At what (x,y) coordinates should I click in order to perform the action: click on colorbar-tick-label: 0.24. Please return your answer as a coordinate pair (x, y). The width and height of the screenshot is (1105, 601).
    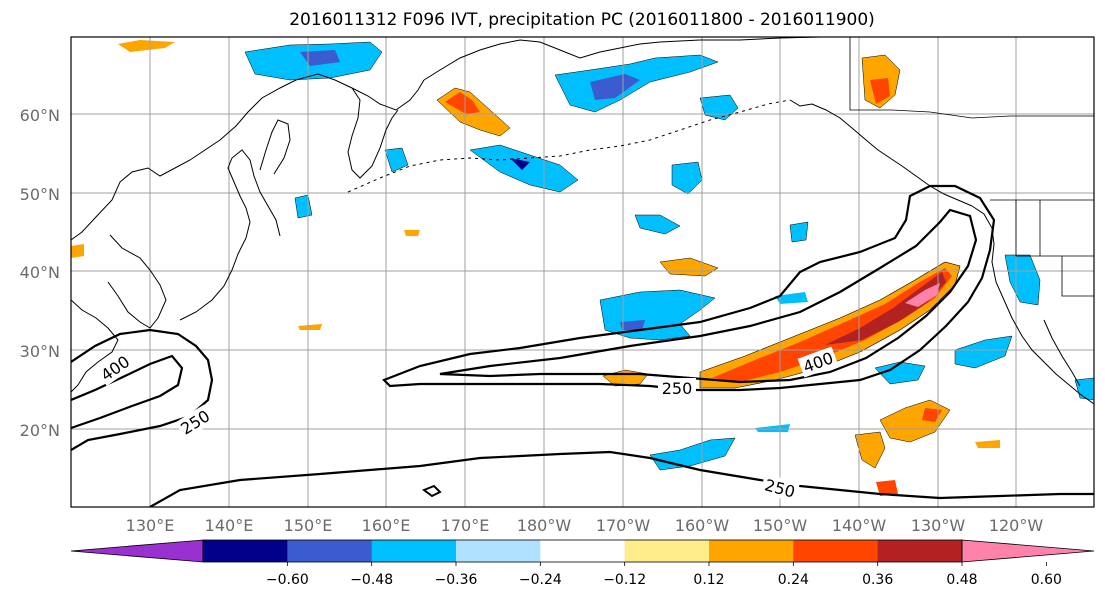
    Looking at the image, I should click on (793, 580).